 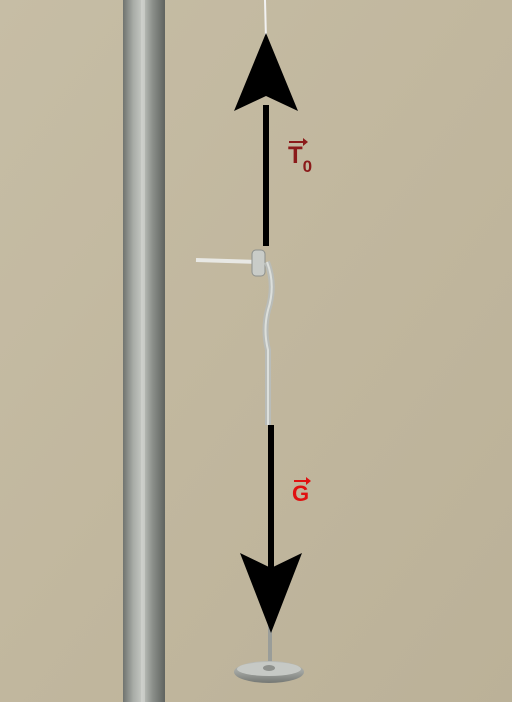 What do you see at coordinates (266, 139) in the screenshot?
I see `tension-vector-arrow` at bounding box center [266, 139].